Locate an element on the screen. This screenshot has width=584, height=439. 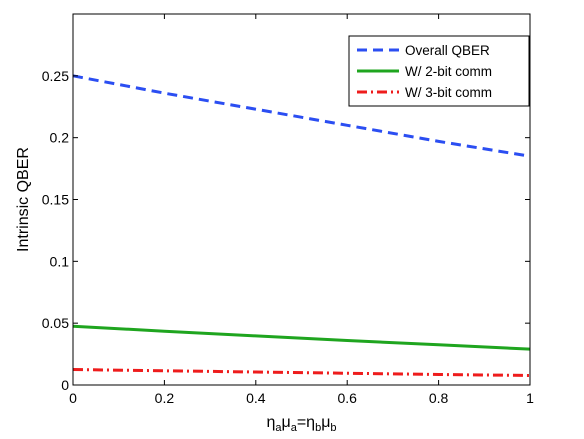
y-tick-label: 0 is located at coordinates (65, 385).